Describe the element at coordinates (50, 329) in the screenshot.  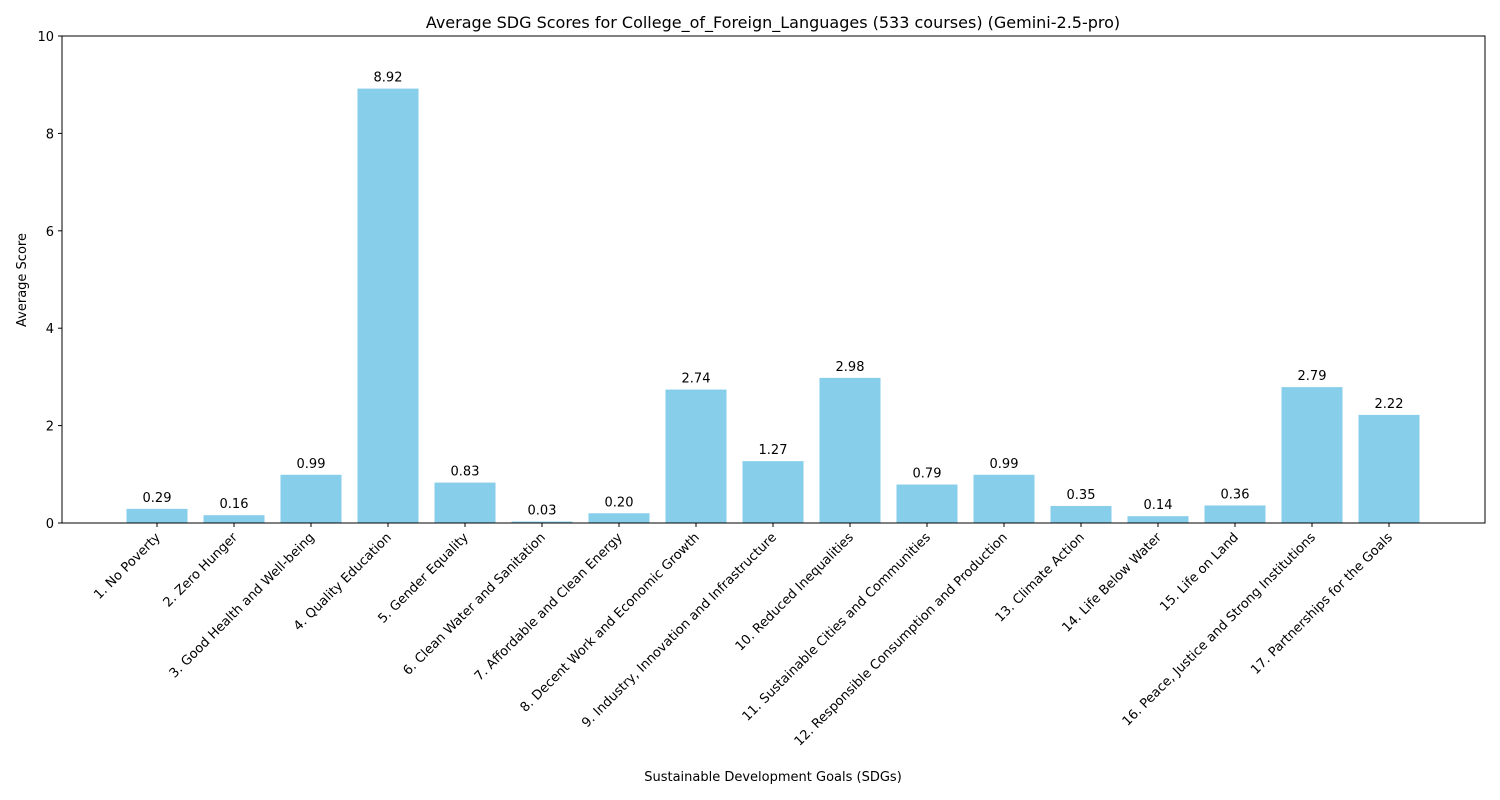
I see `y-tick-label: 4` at that location.